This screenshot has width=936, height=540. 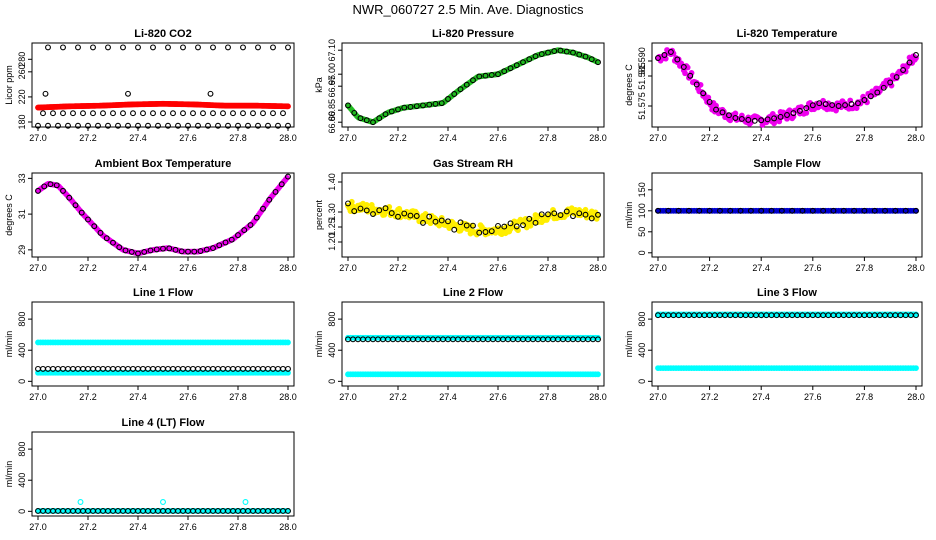 What do you see at coordinates (468, 9) in the screenshot?
I see `figure-title: NWR_060727 2.5 Min. Ave. Diagnostics` at bounding box center [468, 9].